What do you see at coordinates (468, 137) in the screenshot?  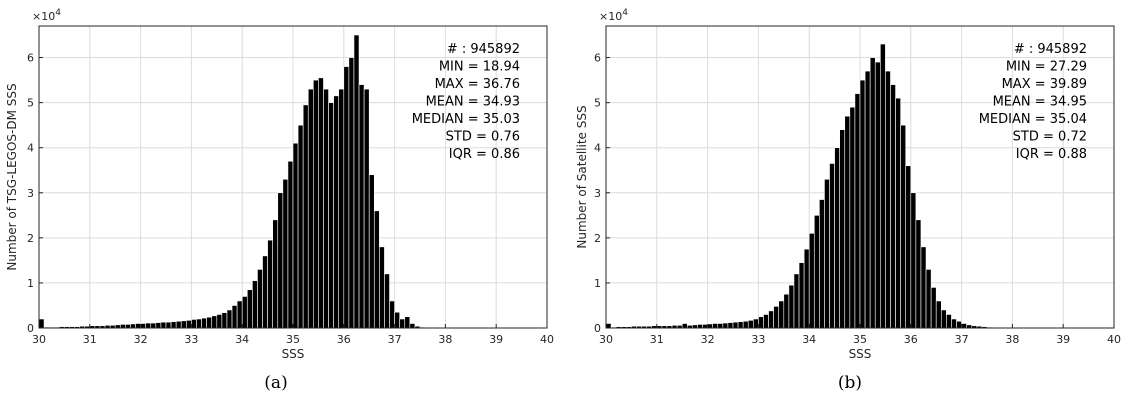 I see `stat-key: STD =` at bounding box center [468, 137].